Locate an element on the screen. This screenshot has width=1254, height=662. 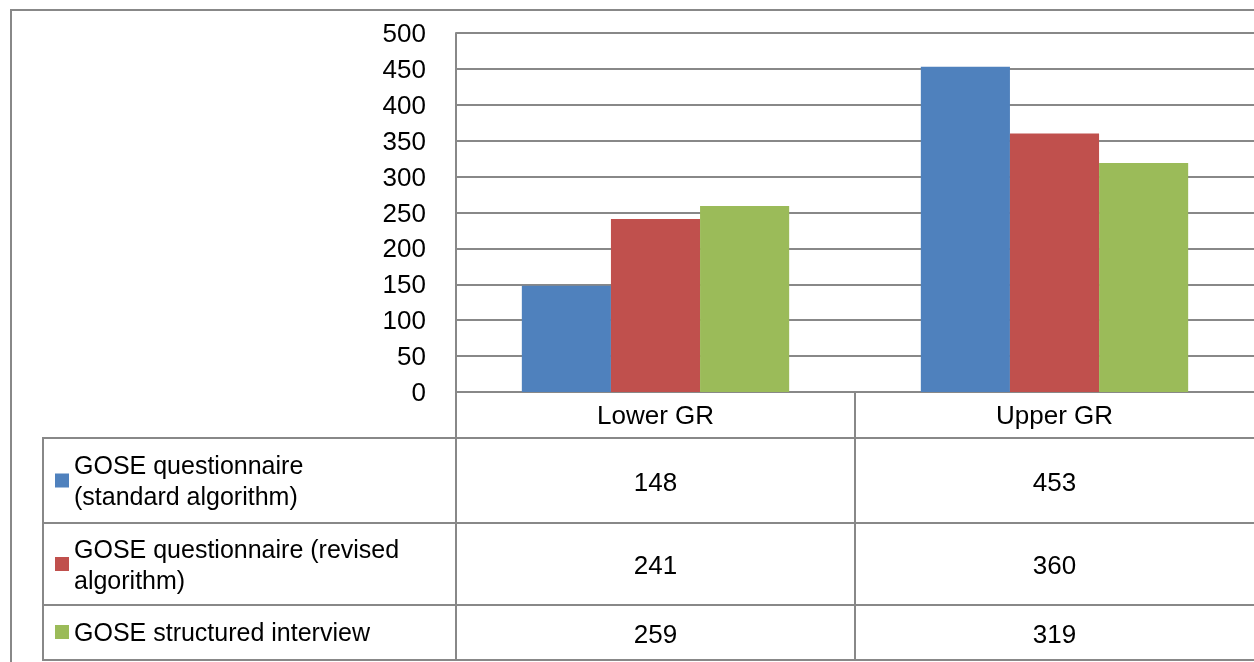
legend-label: GOSE questionnaire (revised algorithm) is located at coordinates (240, 564).